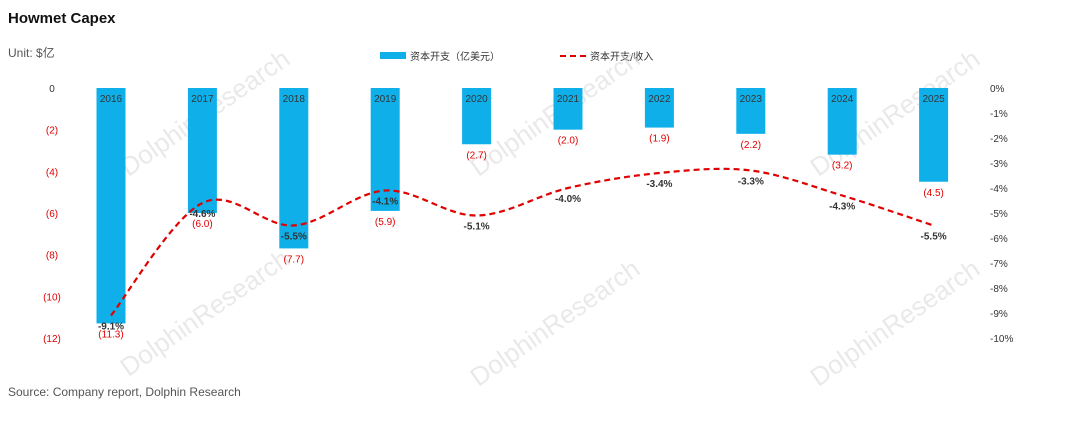 The width and height of the screenshot is (1080, 428). I want to click on category-label: 2022, so click(659, 99).